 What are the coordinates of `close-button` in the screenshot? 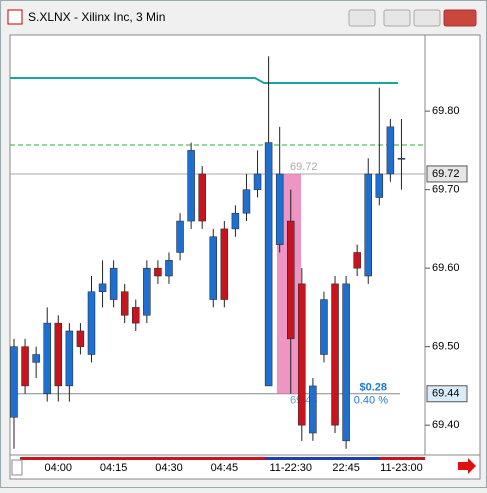 It's located at (460, 18).